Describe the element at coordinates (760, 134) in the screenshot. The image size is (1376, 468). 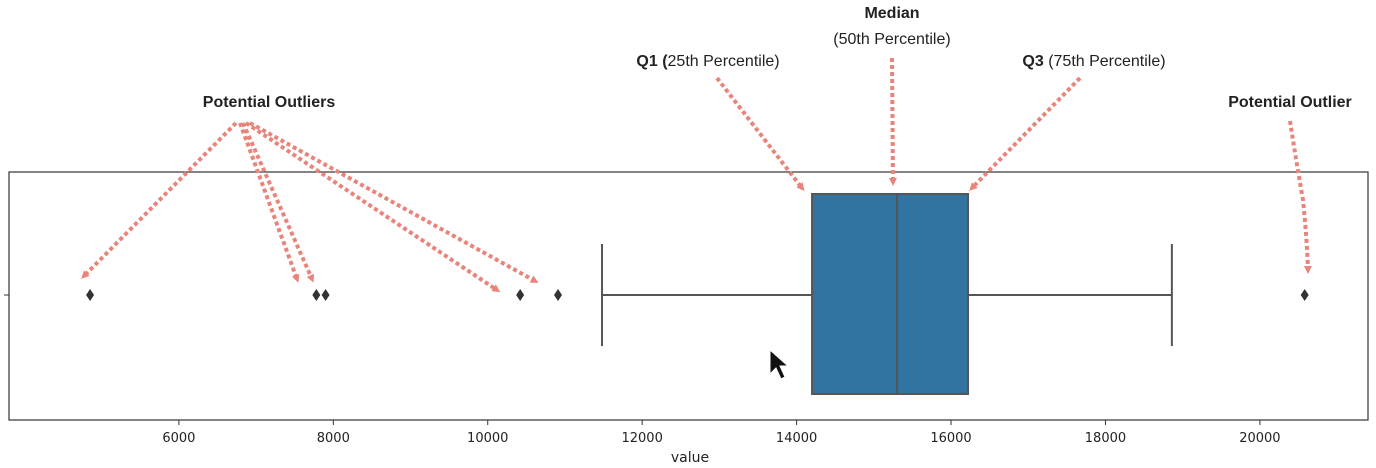
I see `arrow-q1` at that location.